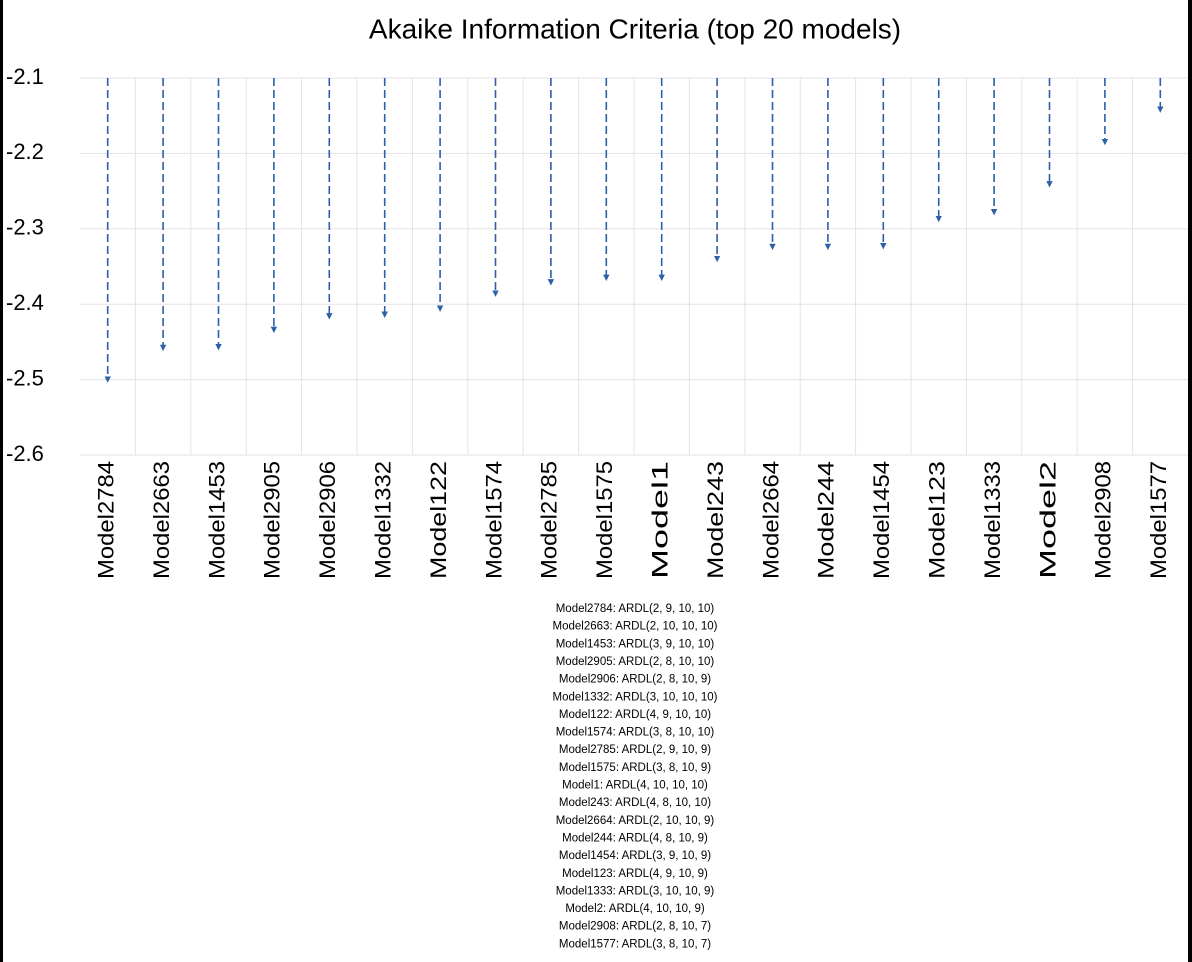  I want to click on x-tick-label: Model2785, so click(549, 520).